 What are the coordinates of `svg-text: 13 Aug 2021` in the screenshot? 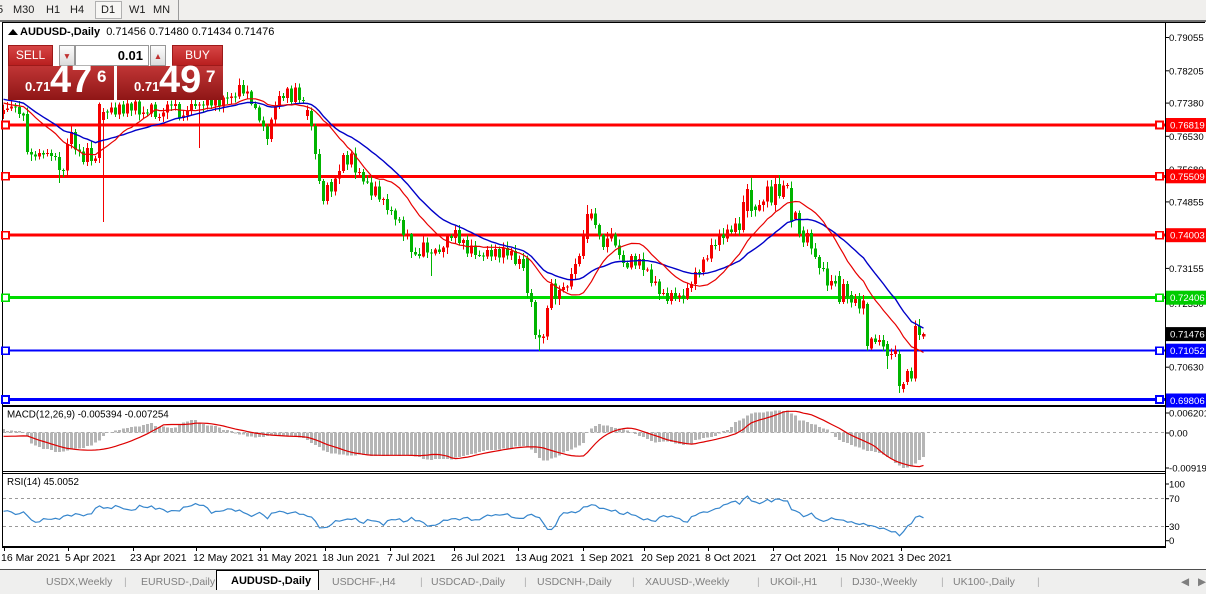 It's located at (544, 558).